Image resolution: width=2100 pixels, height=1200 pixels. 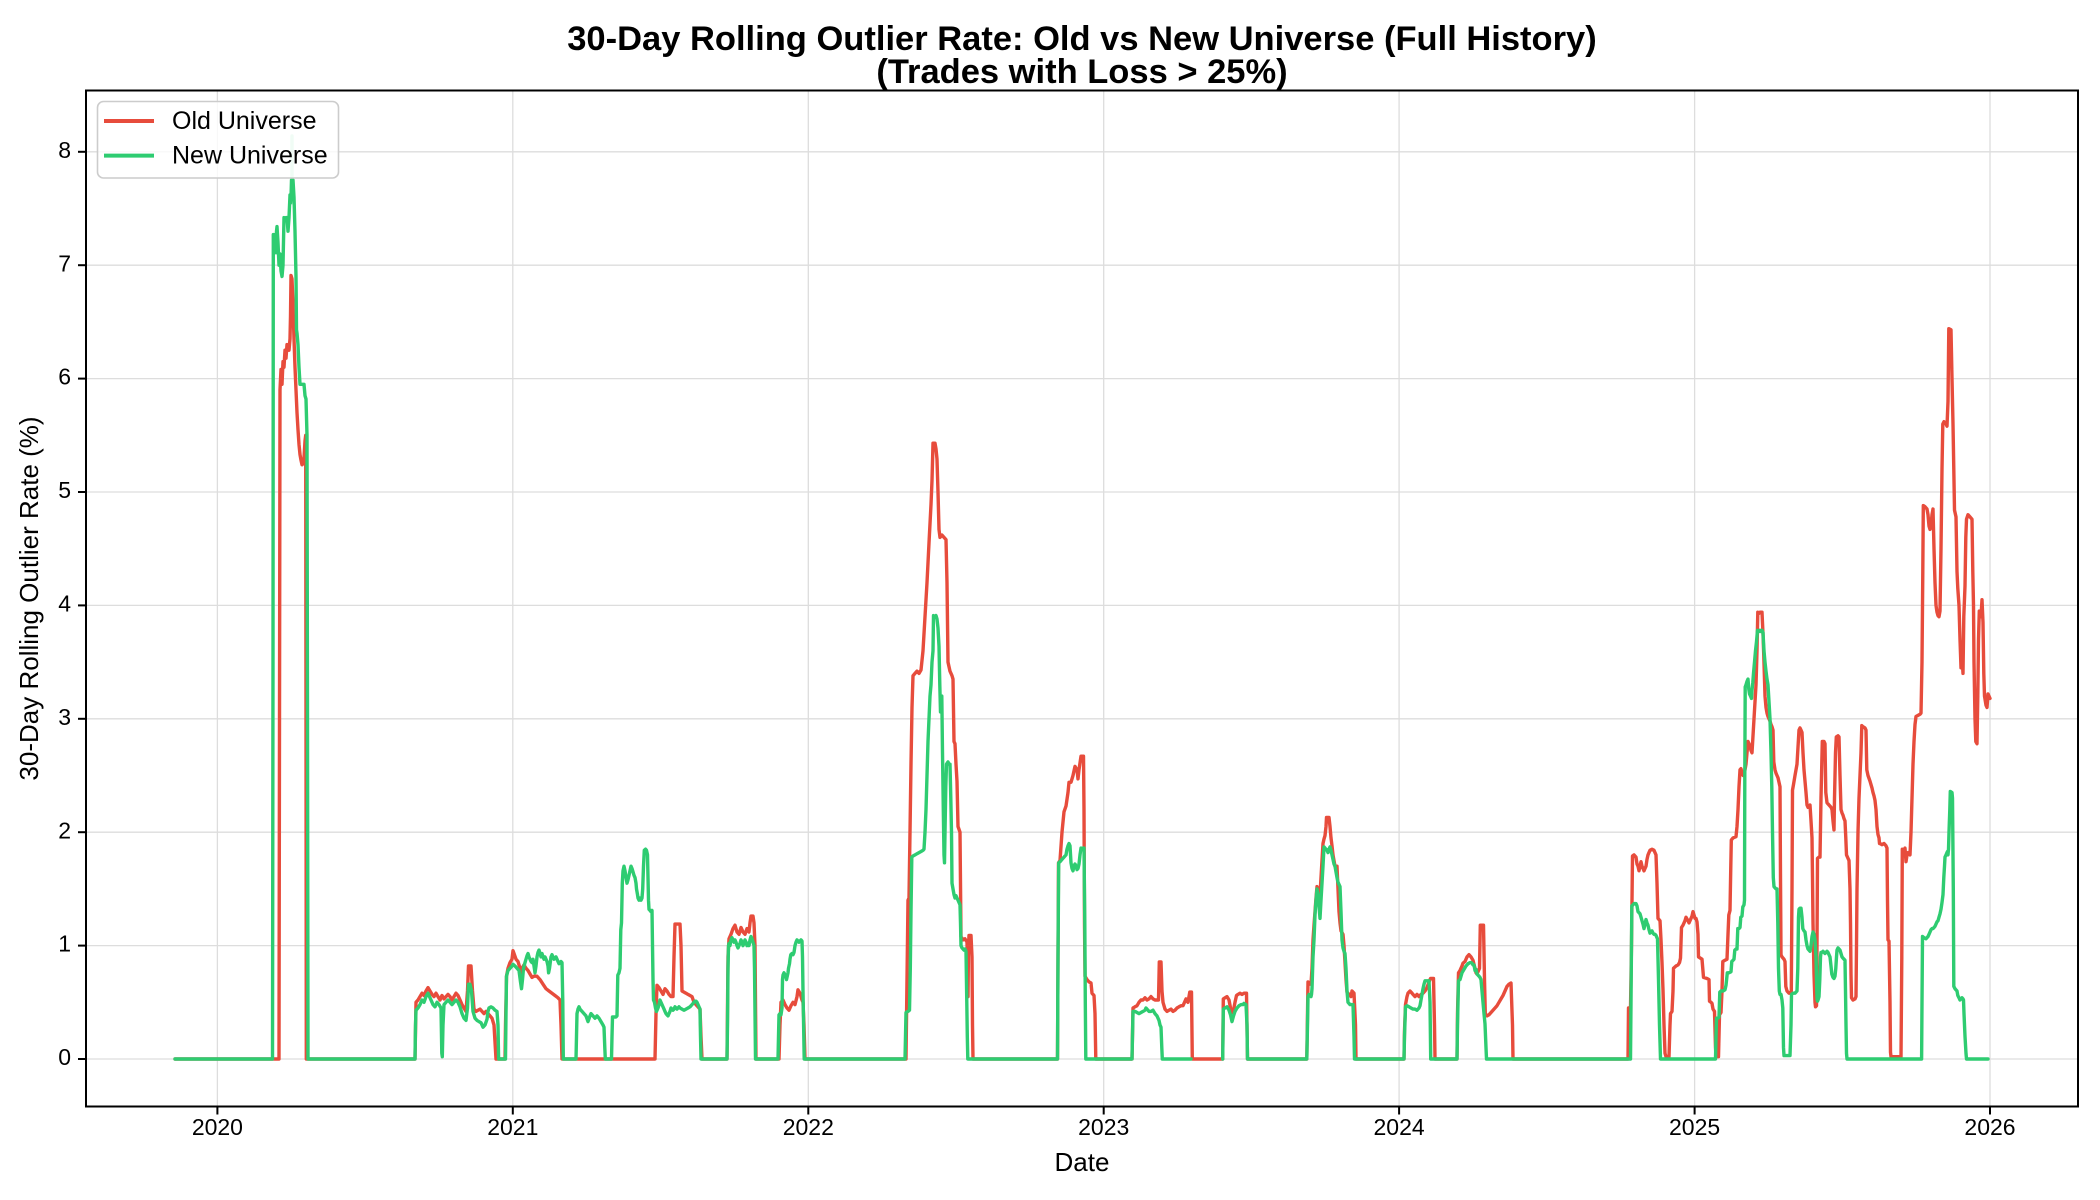 I want to click on svg-text: 8, so click(x=64, y=150).